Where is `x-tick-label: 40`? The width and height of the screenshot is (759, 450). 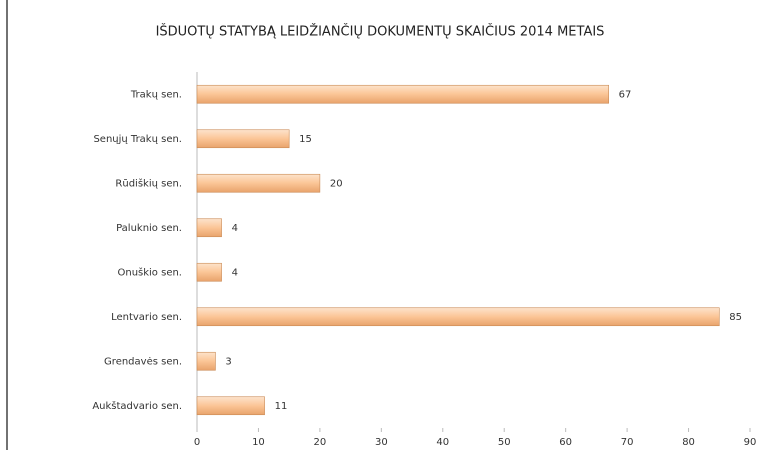
x-tick-label: 40 is located at coordinates (442, 442).